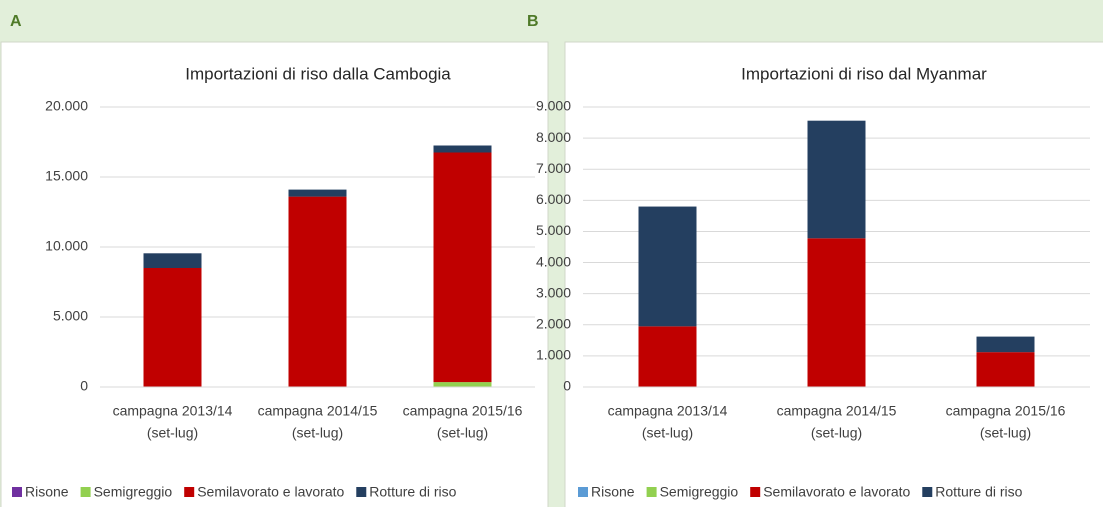 This screenshot has width=1103, height=507. Describe the element at coordinates (553, 323) in the screenshot. I see `y-tick-label: 2.000` at that location.